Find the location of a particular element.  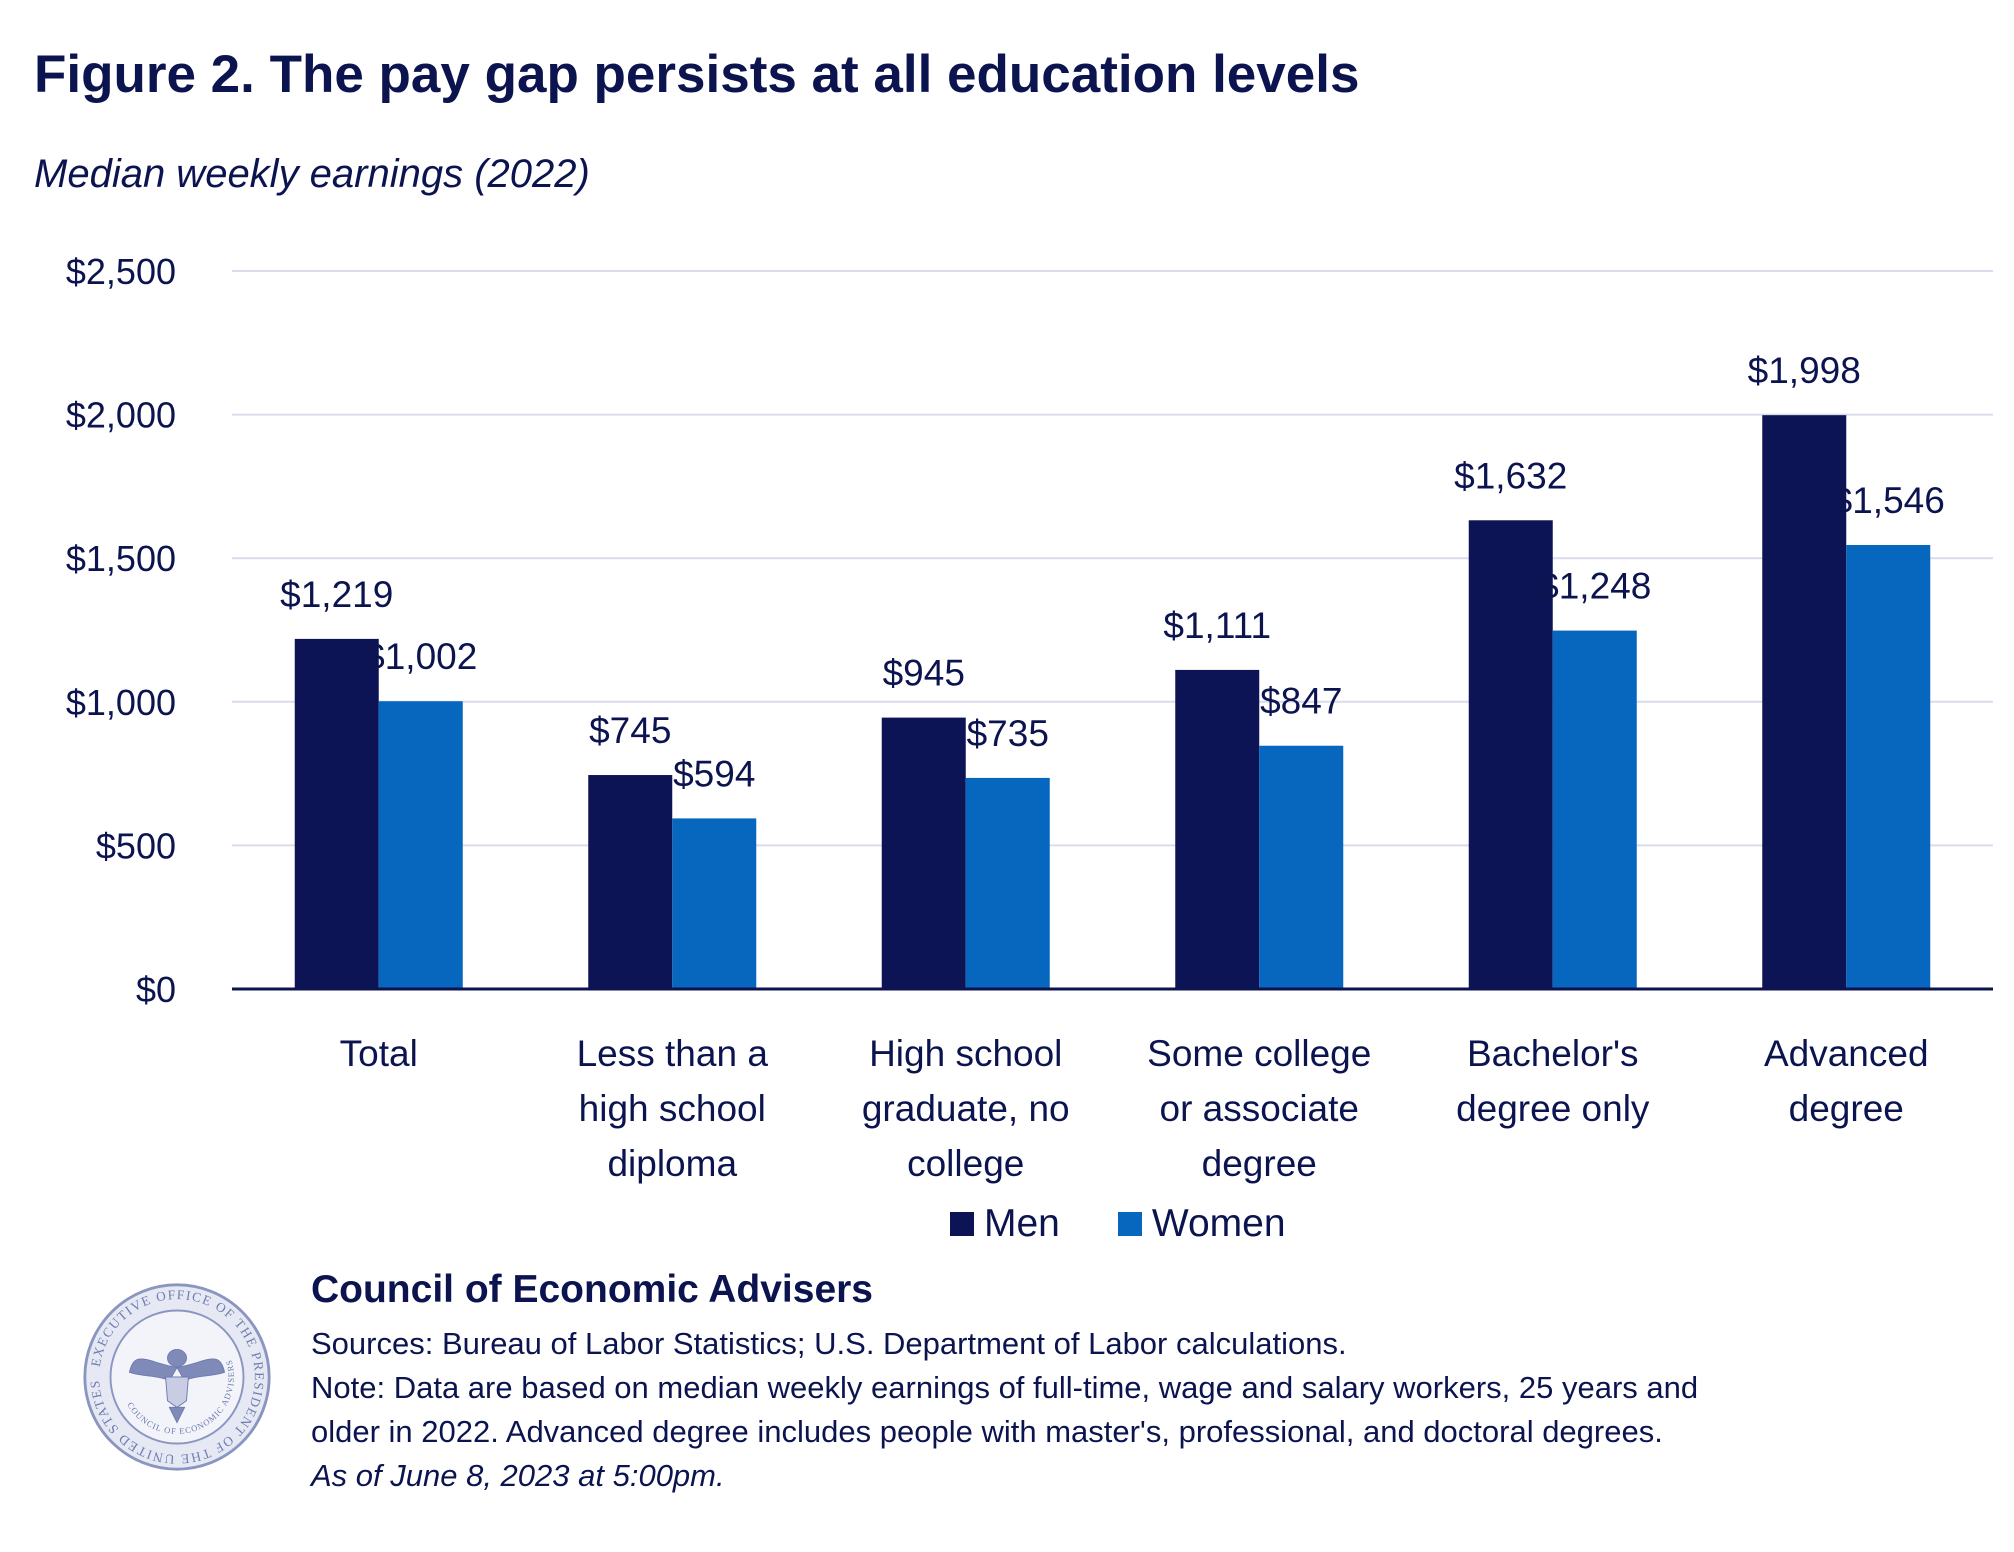

data-label-women: $1,248 is located at coordinates (1594, 586).